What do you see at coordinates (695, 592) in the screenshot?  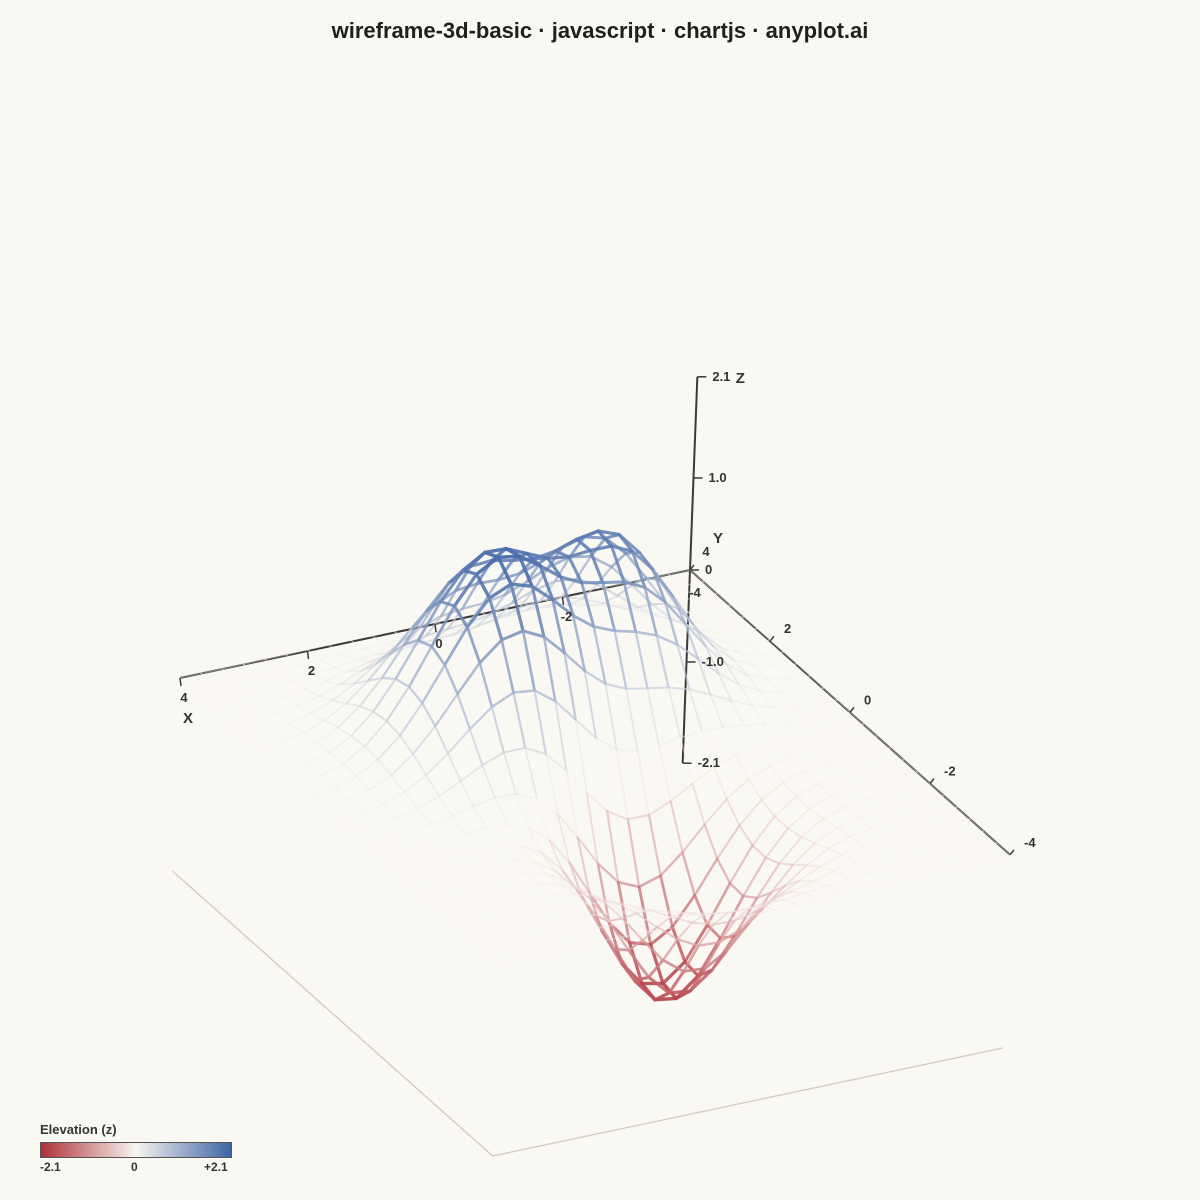 I see `x-tick-label: -4` at bounding box center [695, 592].